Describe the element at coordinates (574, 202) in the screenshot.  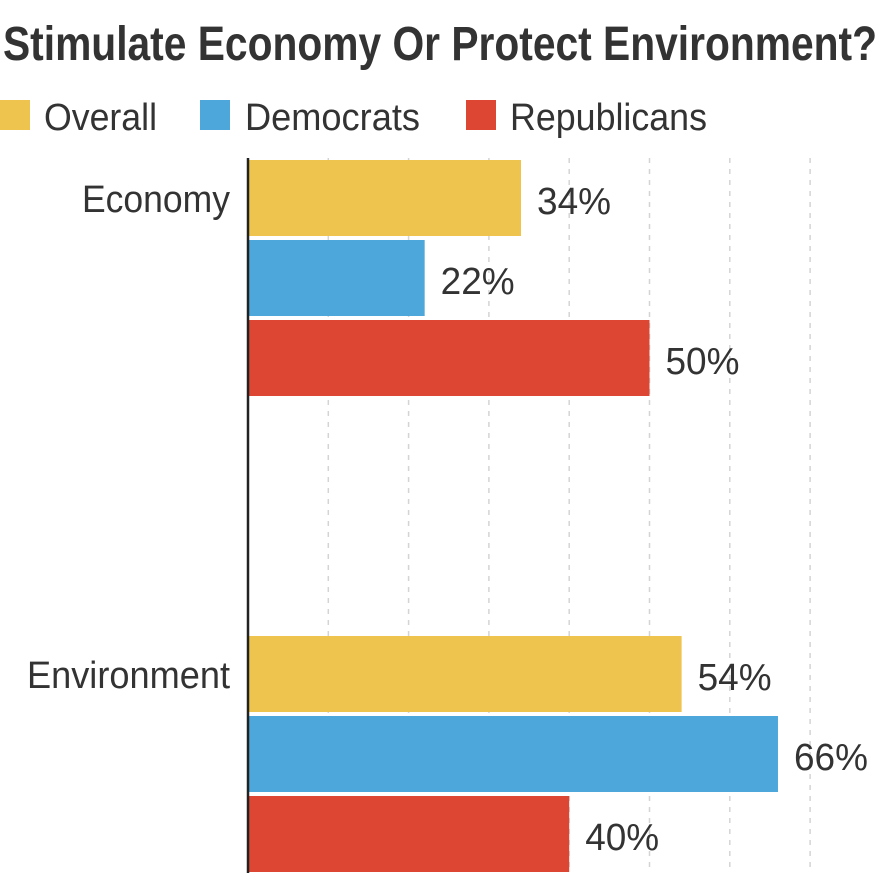
I see `data-label-economy-overall: 34%` at that location.